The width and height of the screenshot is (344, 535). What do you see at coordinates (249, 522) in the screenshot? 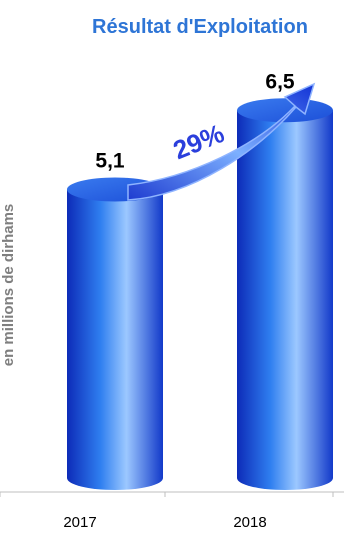
I see `x-tick-label-2018: 2018` at bounding box center [249, 522].